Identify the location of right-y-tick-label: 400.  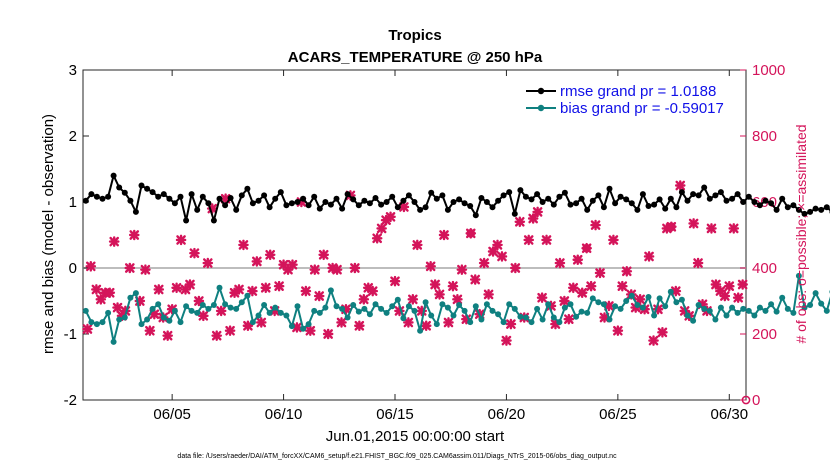
(764, 268).